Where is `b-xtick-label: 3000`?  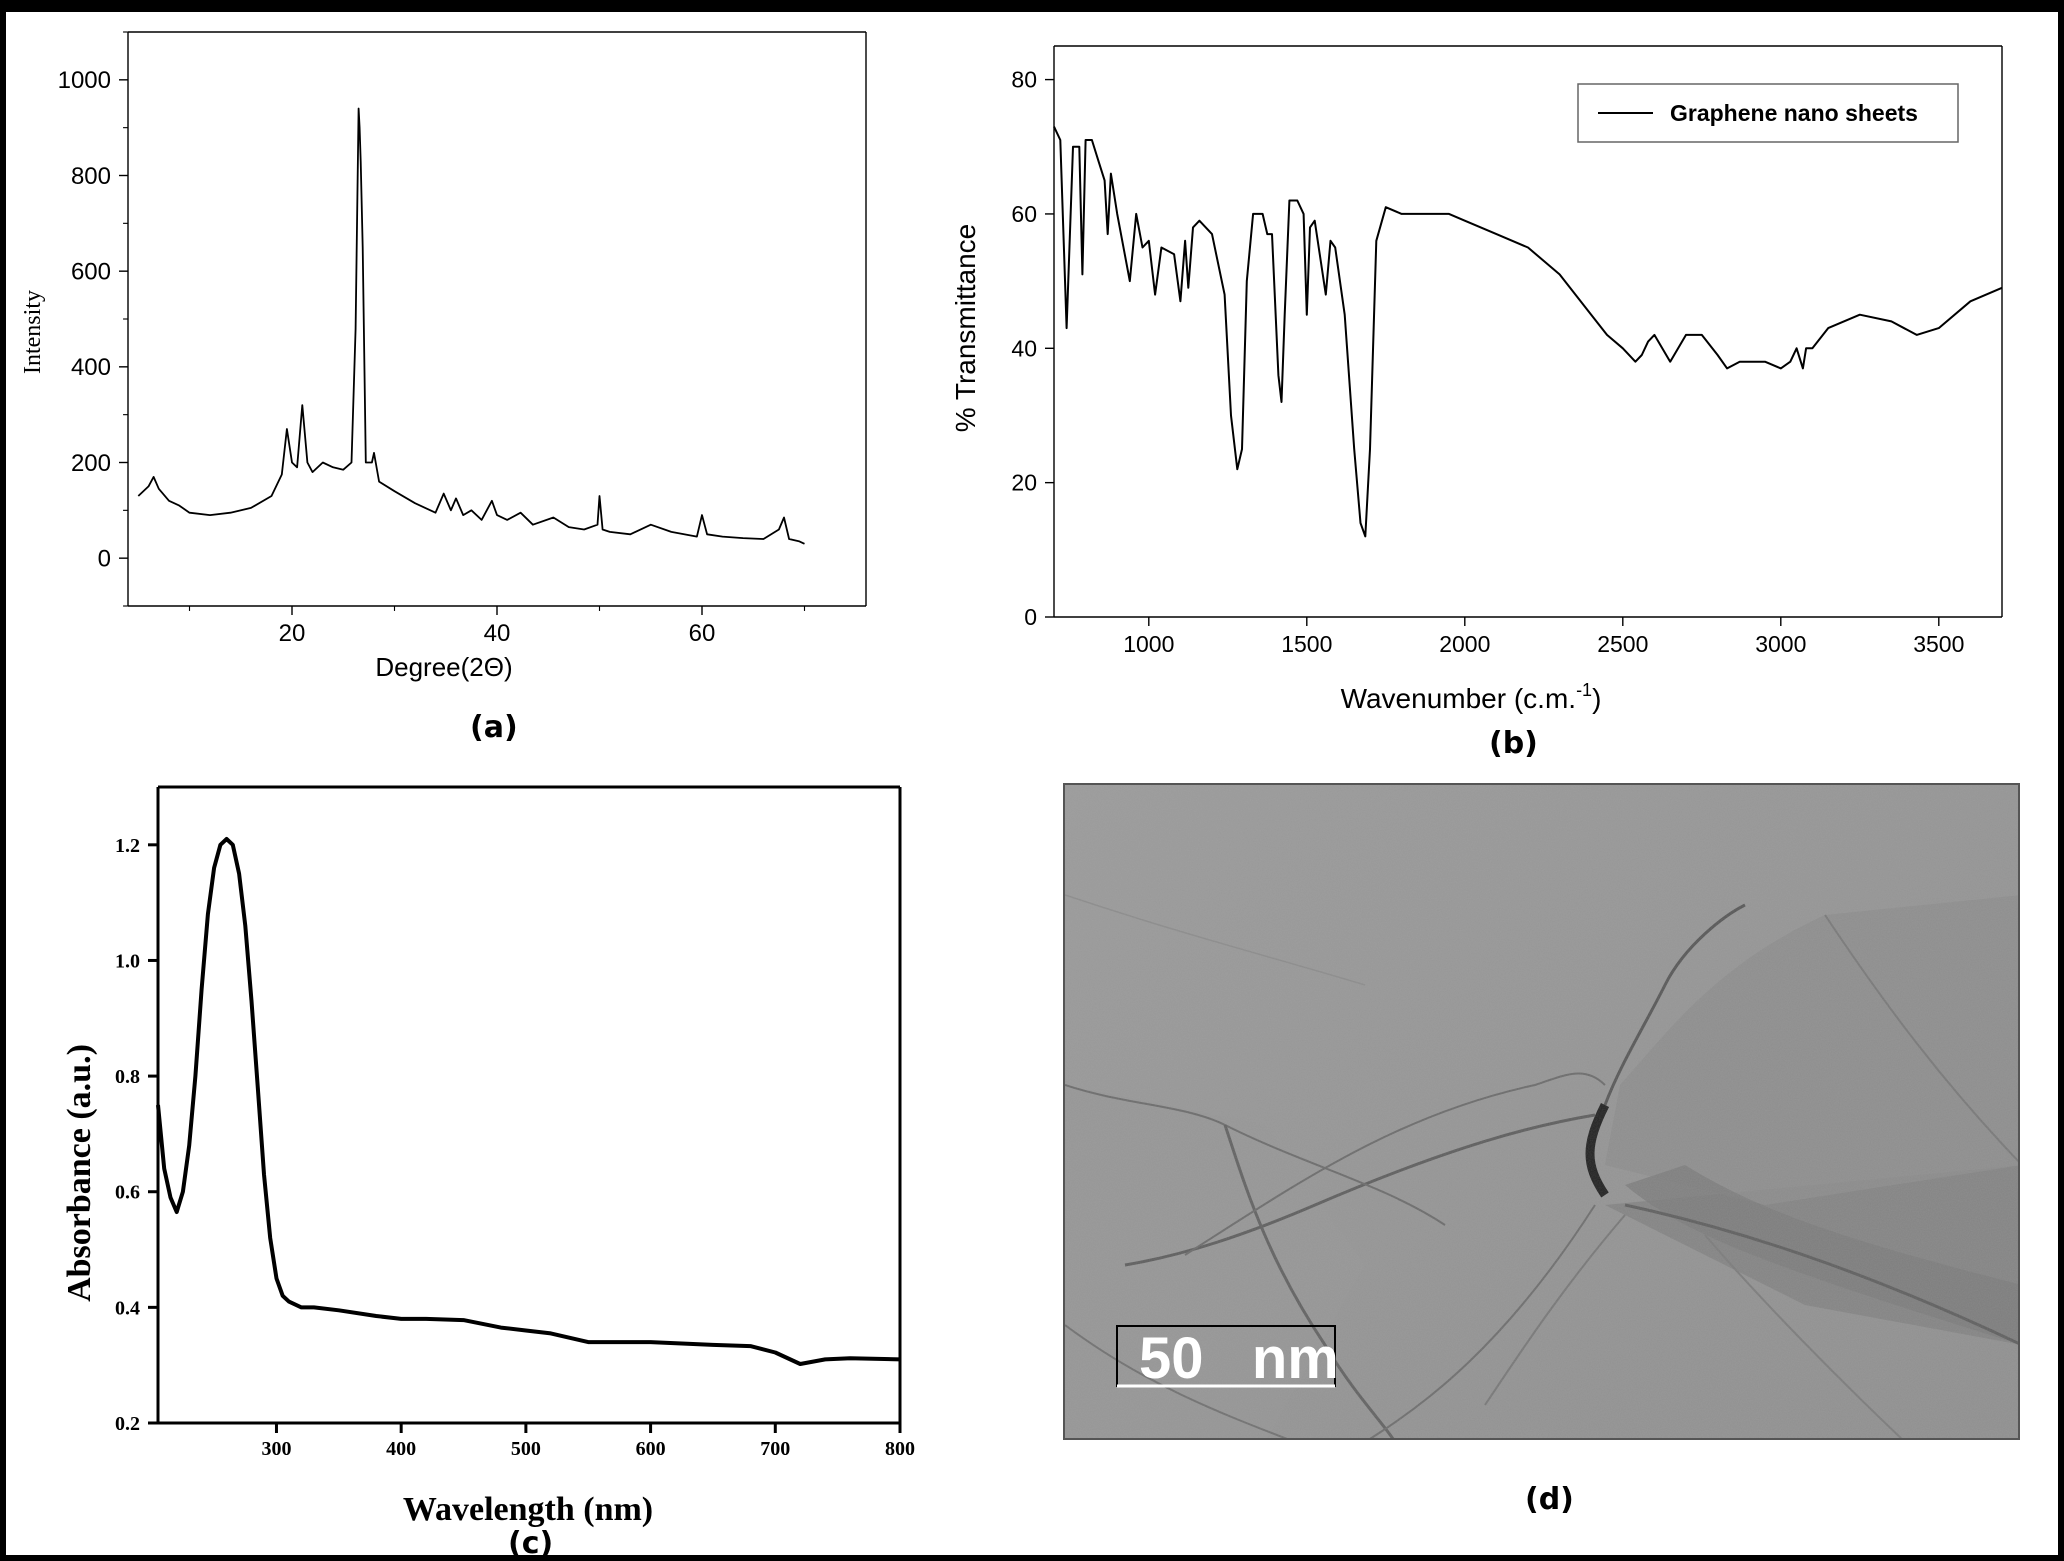 b-xtick-label: 3000 is located at coordinates (1780, 644).